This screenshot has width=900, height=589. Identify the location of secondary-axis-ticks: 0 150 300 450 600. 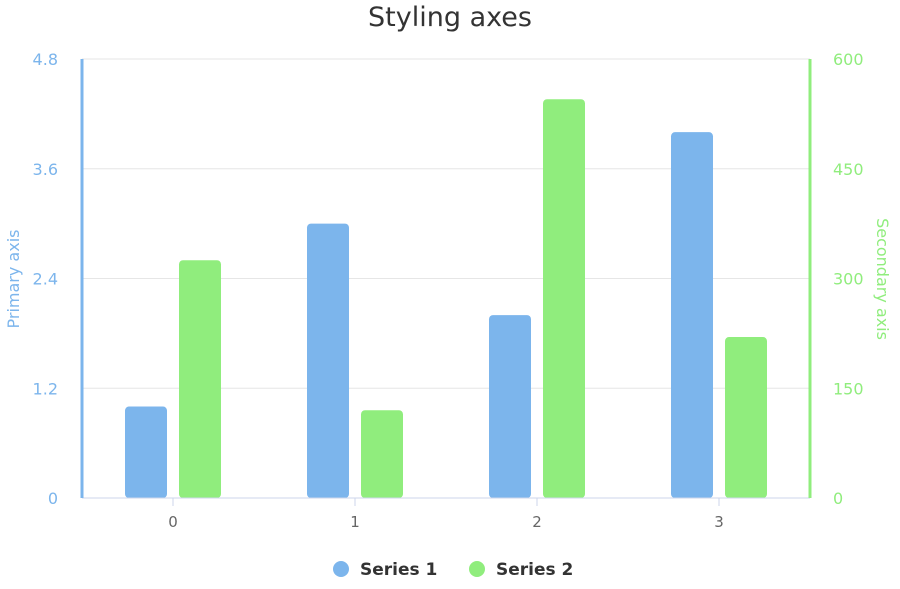
(848, 279).